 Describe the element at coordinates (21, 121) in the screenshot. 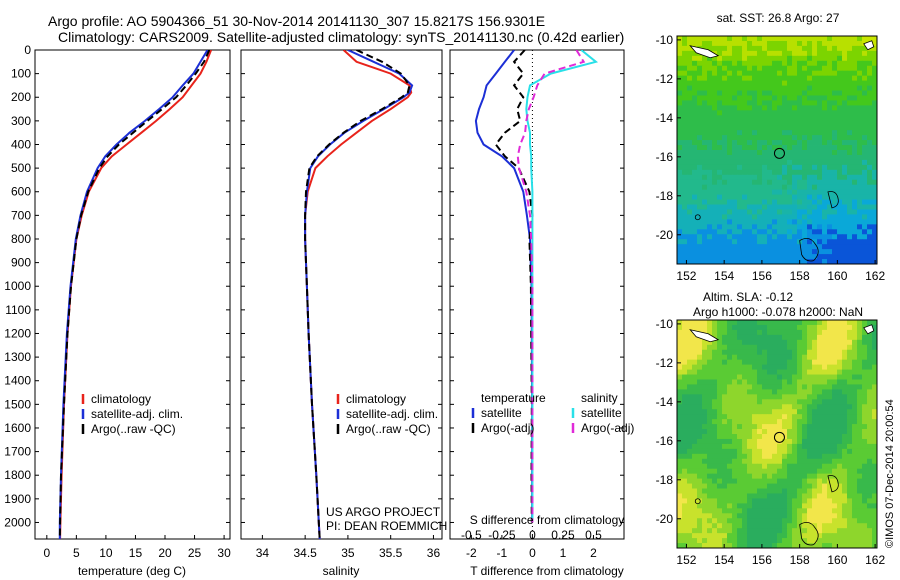

I see `depth-ytick-label: 300` at that location.